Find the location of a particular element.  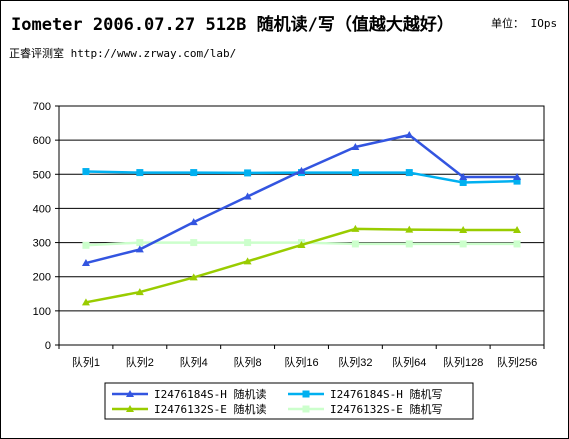

x-tick-label: 队列8 is located at coordinates (248, 362).